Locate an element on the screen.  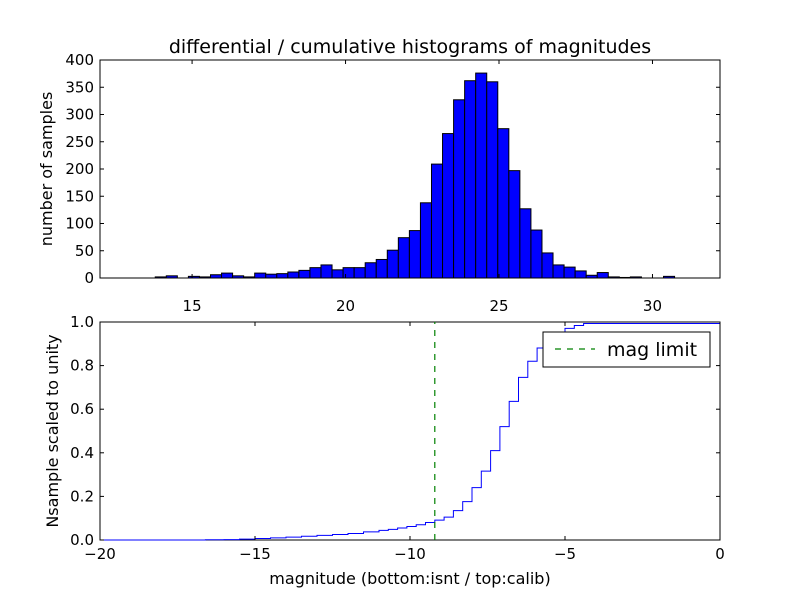
y-tick-label: 0.6 is located at coordinates (82, 409).